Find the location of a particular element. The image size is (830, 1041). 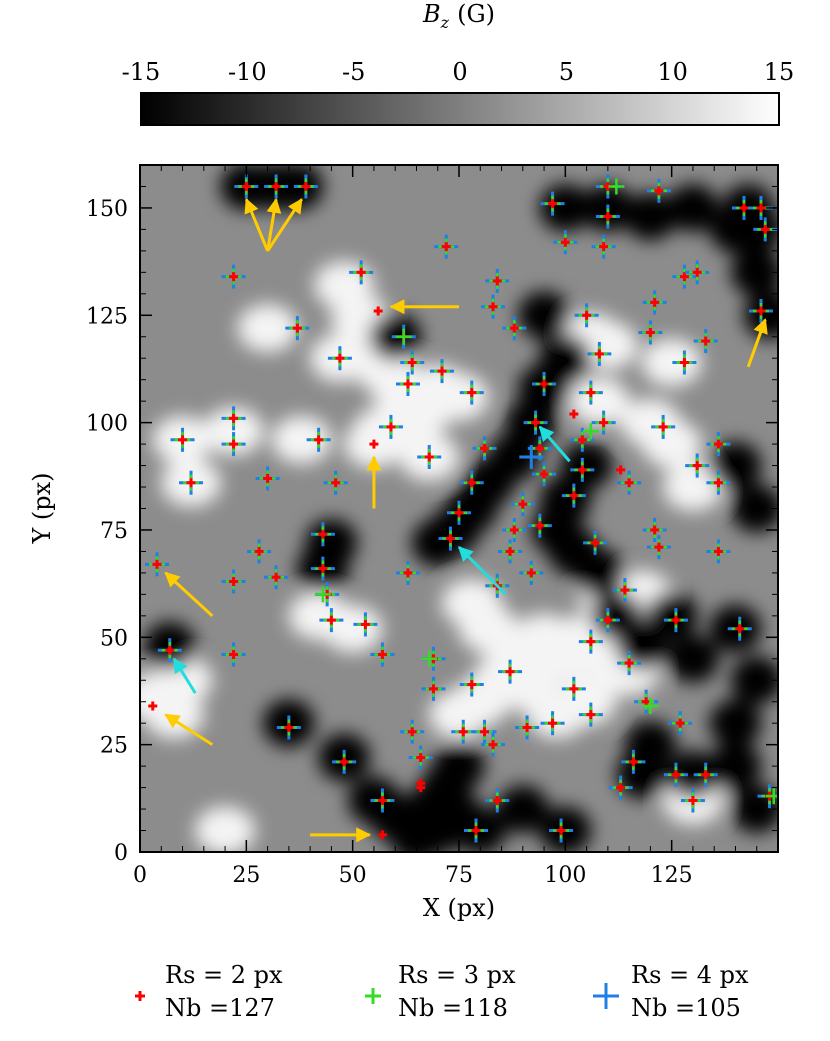

x-tick-label: 50 is located at coordinates (353, 875).